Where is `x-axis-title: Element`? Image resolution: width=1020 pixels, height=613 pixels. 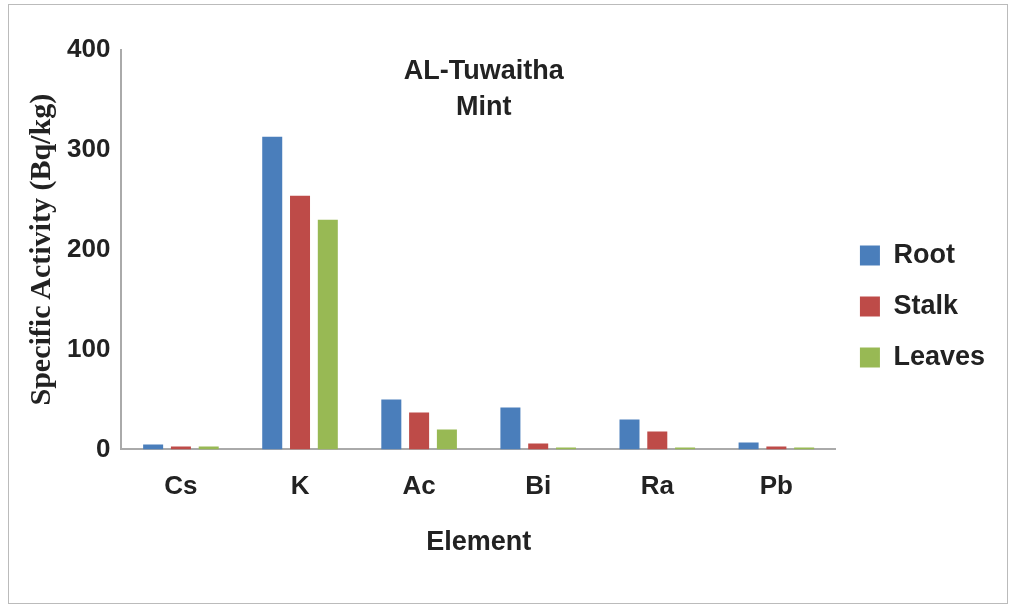
x-axis-title: Element is located at coordinates (479, 541).